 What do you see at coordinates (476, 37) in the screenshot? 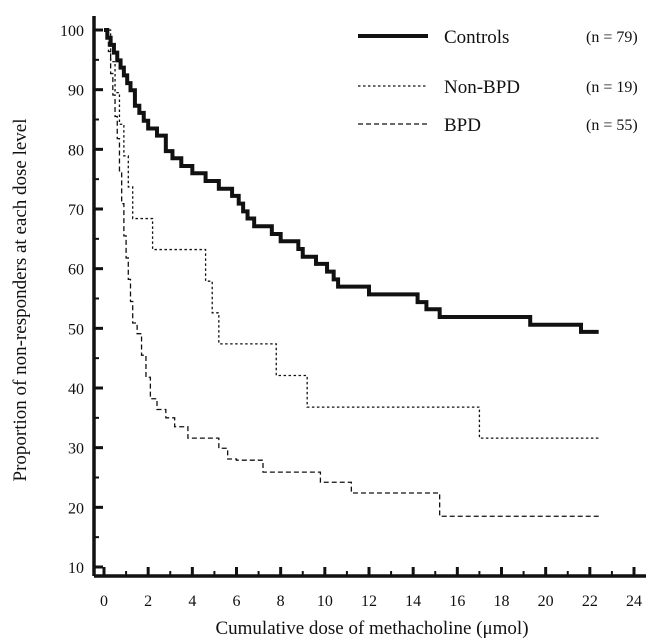
I see `legend-label: Controls` at bounding box center [476, 37].